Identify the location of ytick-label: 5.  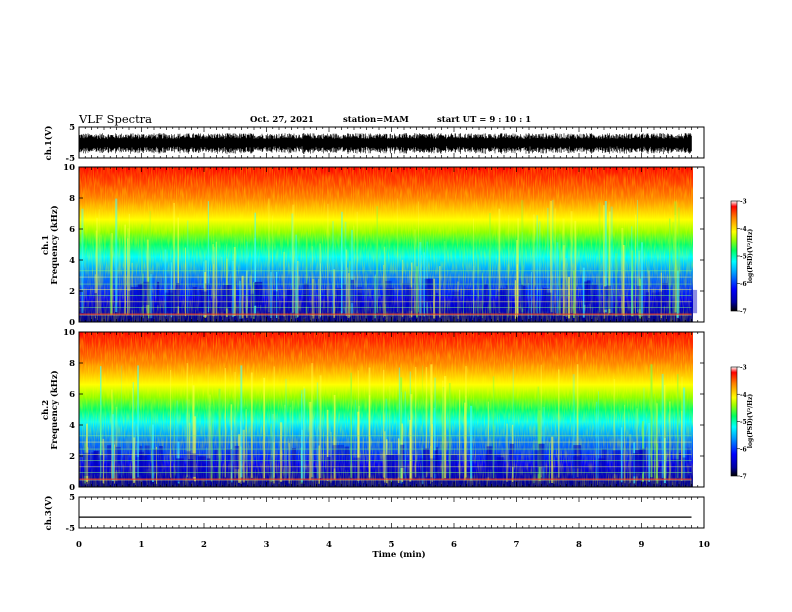
(72, 128).